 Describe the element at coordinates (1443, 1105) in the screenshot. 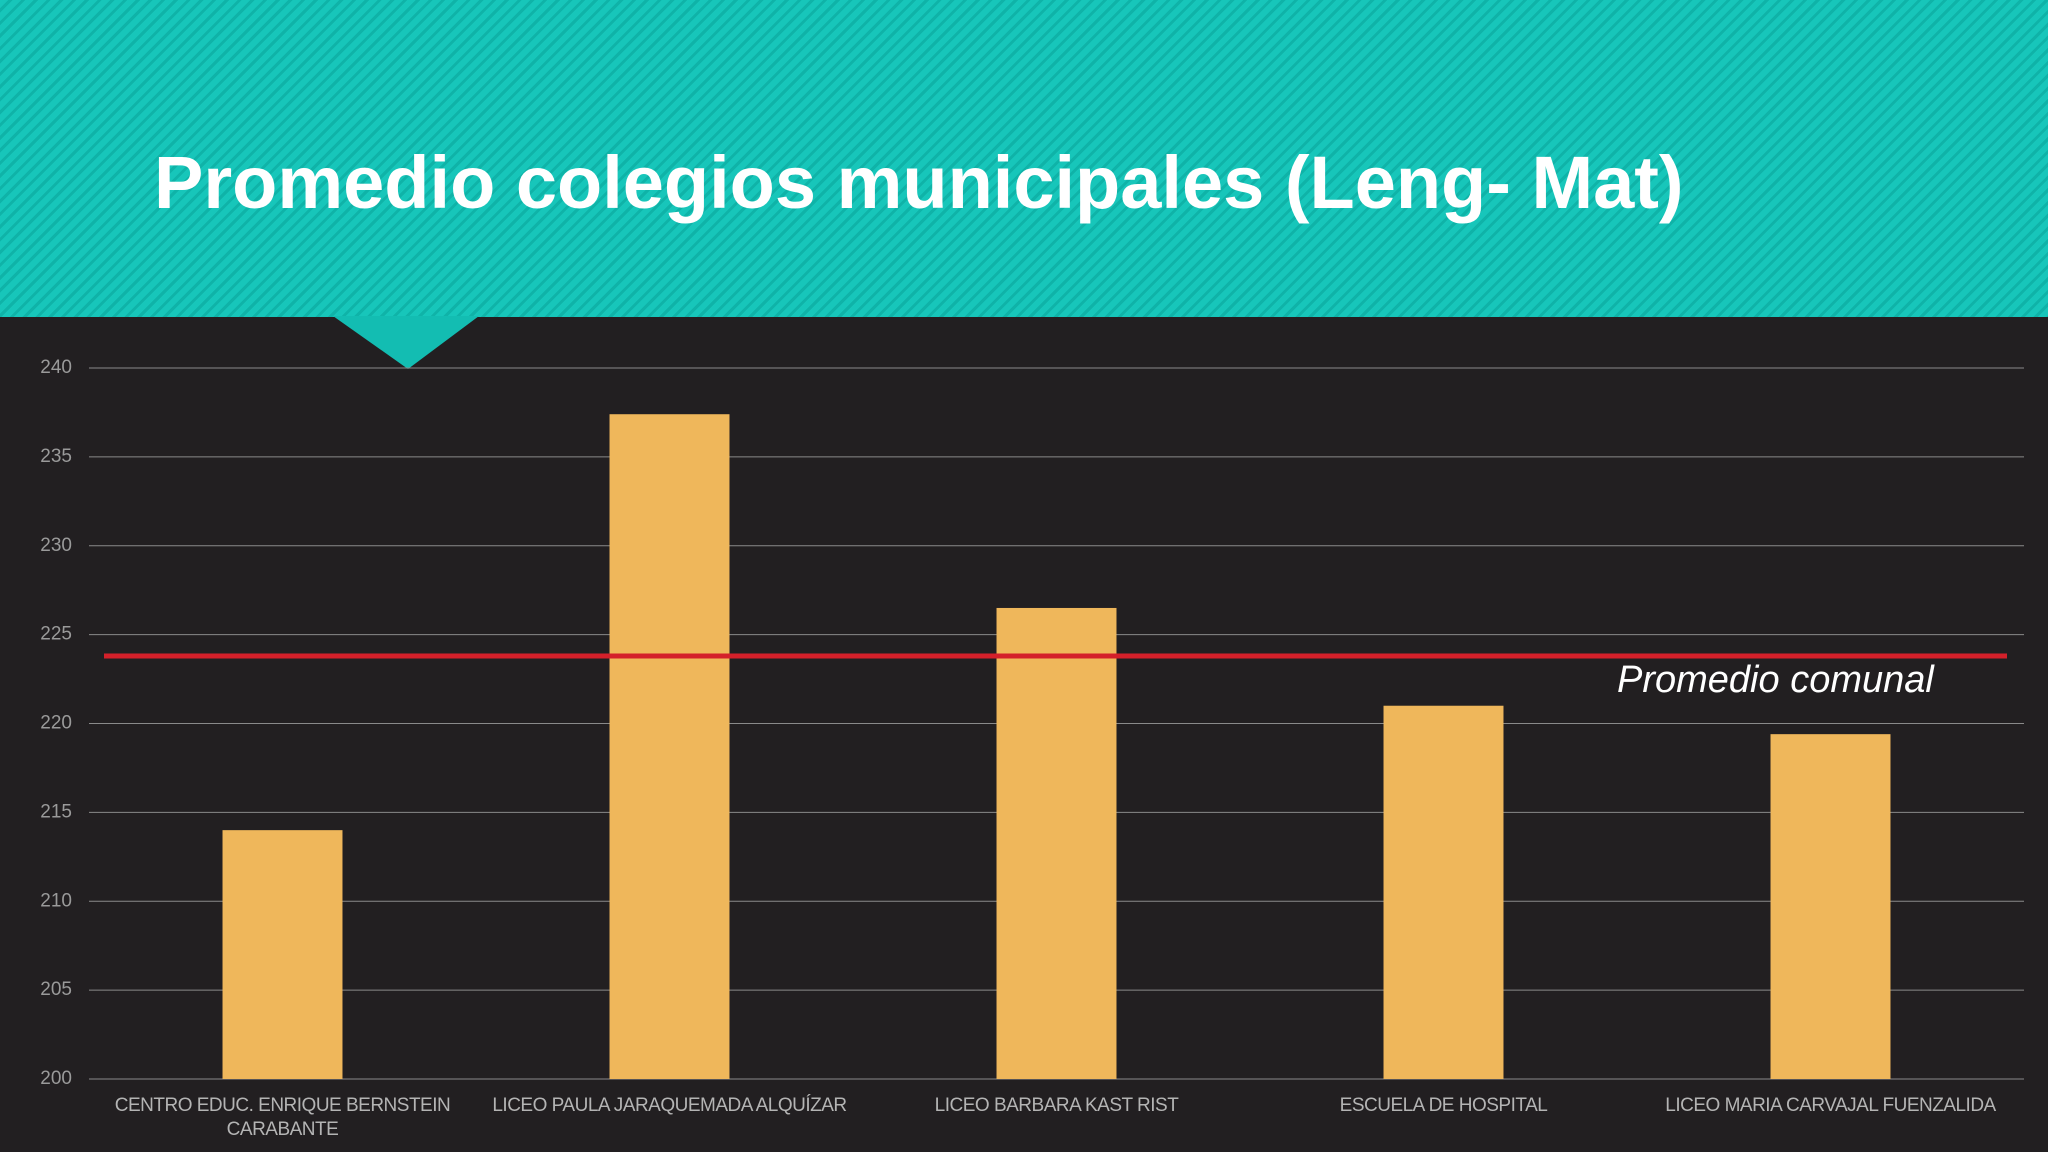

I see `x-tick-label: ESCUELA DE HOSPITAL` at that location.